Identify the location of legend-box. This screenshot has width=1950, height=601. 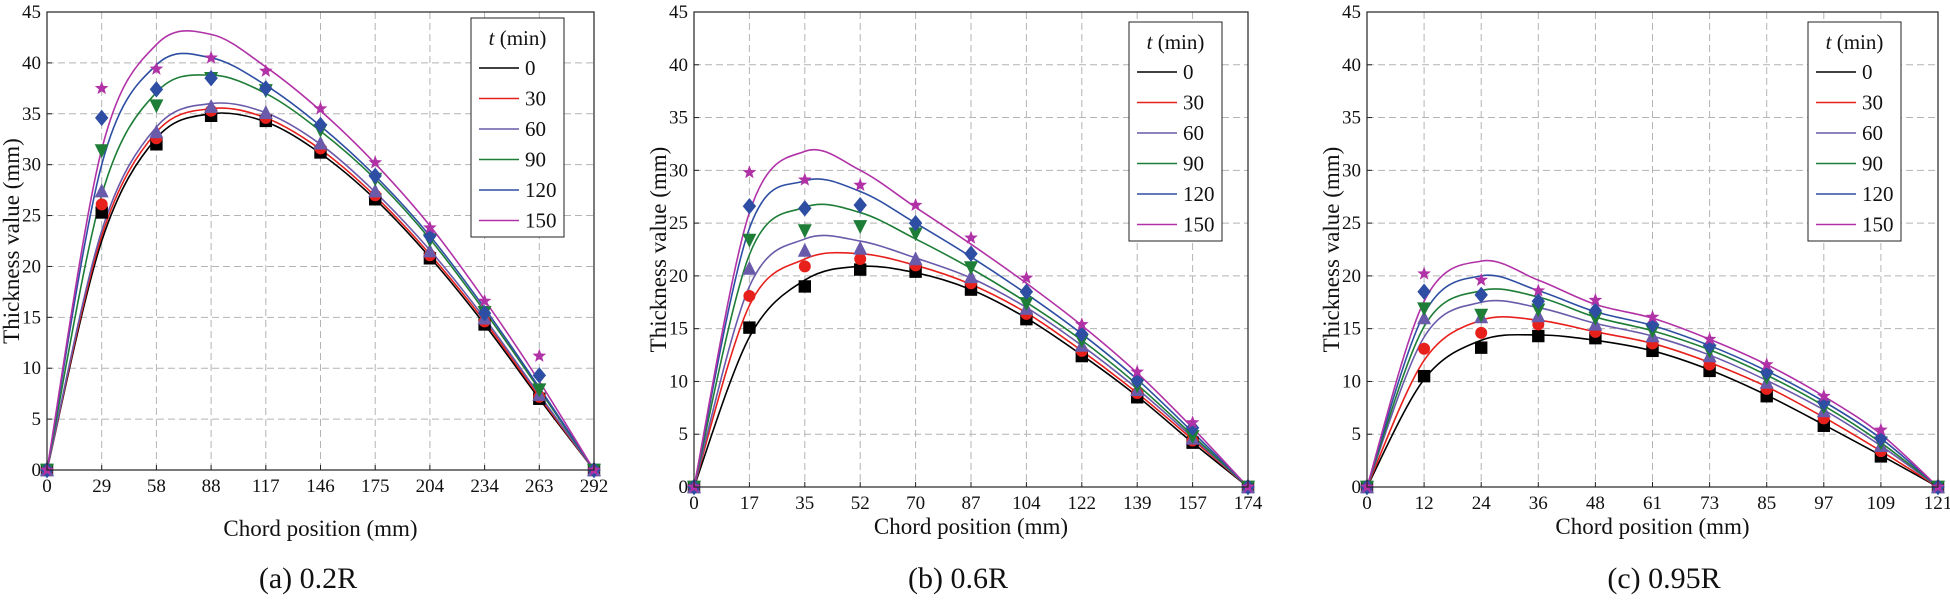
(1175, 131).